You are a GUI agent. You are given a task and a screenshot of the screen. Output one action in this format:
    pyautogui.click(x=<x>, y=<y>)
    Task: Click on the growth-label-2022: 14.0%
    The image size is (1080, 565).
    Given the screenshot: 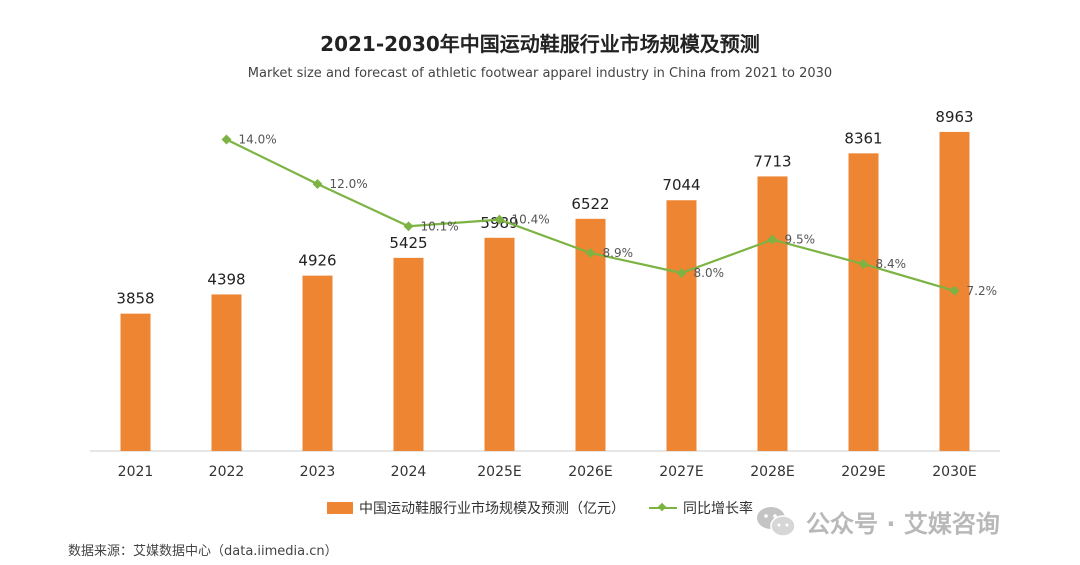 What is the action you would take?
    pyautogui.click(x=258, y=140)
    